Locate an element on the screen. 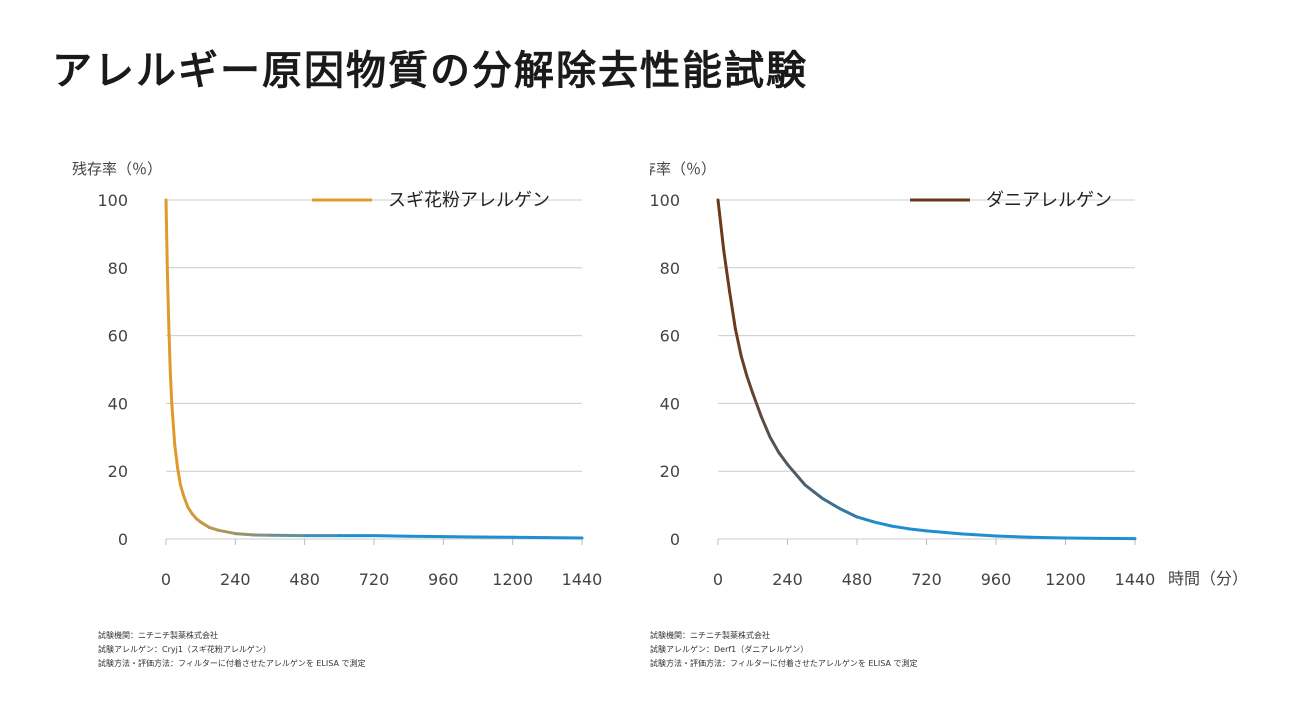  note-line: 試験アレルゲン：Cryj1（スギ花粉アレルゲン） is located at coordinates (184, 649).